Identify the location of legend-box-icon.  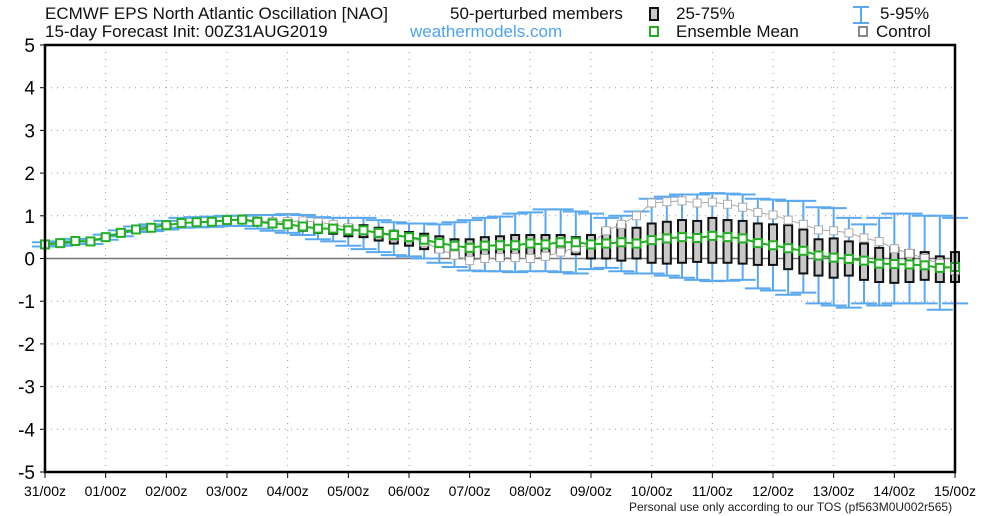
(654, 14).